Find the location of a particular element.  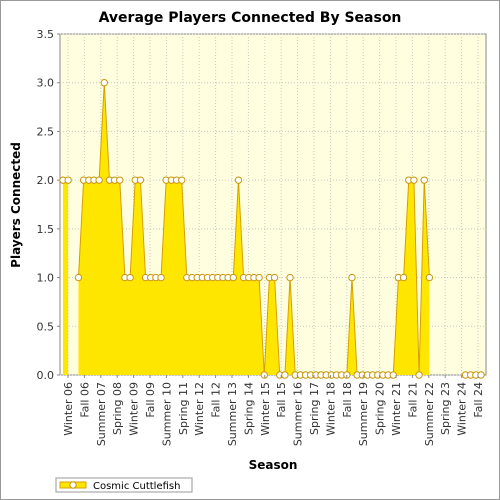

x-tick-label: Winter 06 is located at coordinates (68, 409).